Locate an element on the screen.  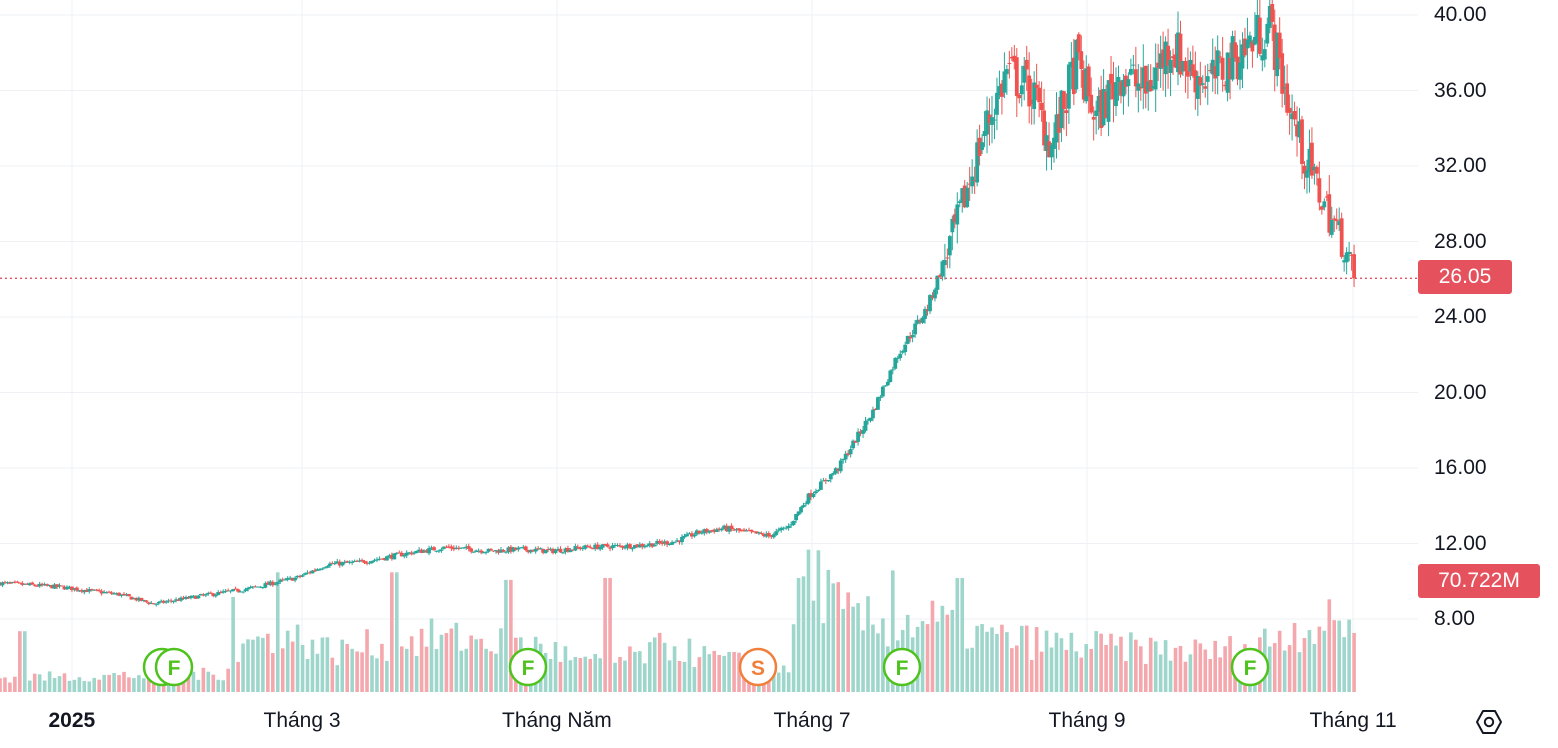
price-axis-label: 12.00 is located at coordinates (1460, 543).